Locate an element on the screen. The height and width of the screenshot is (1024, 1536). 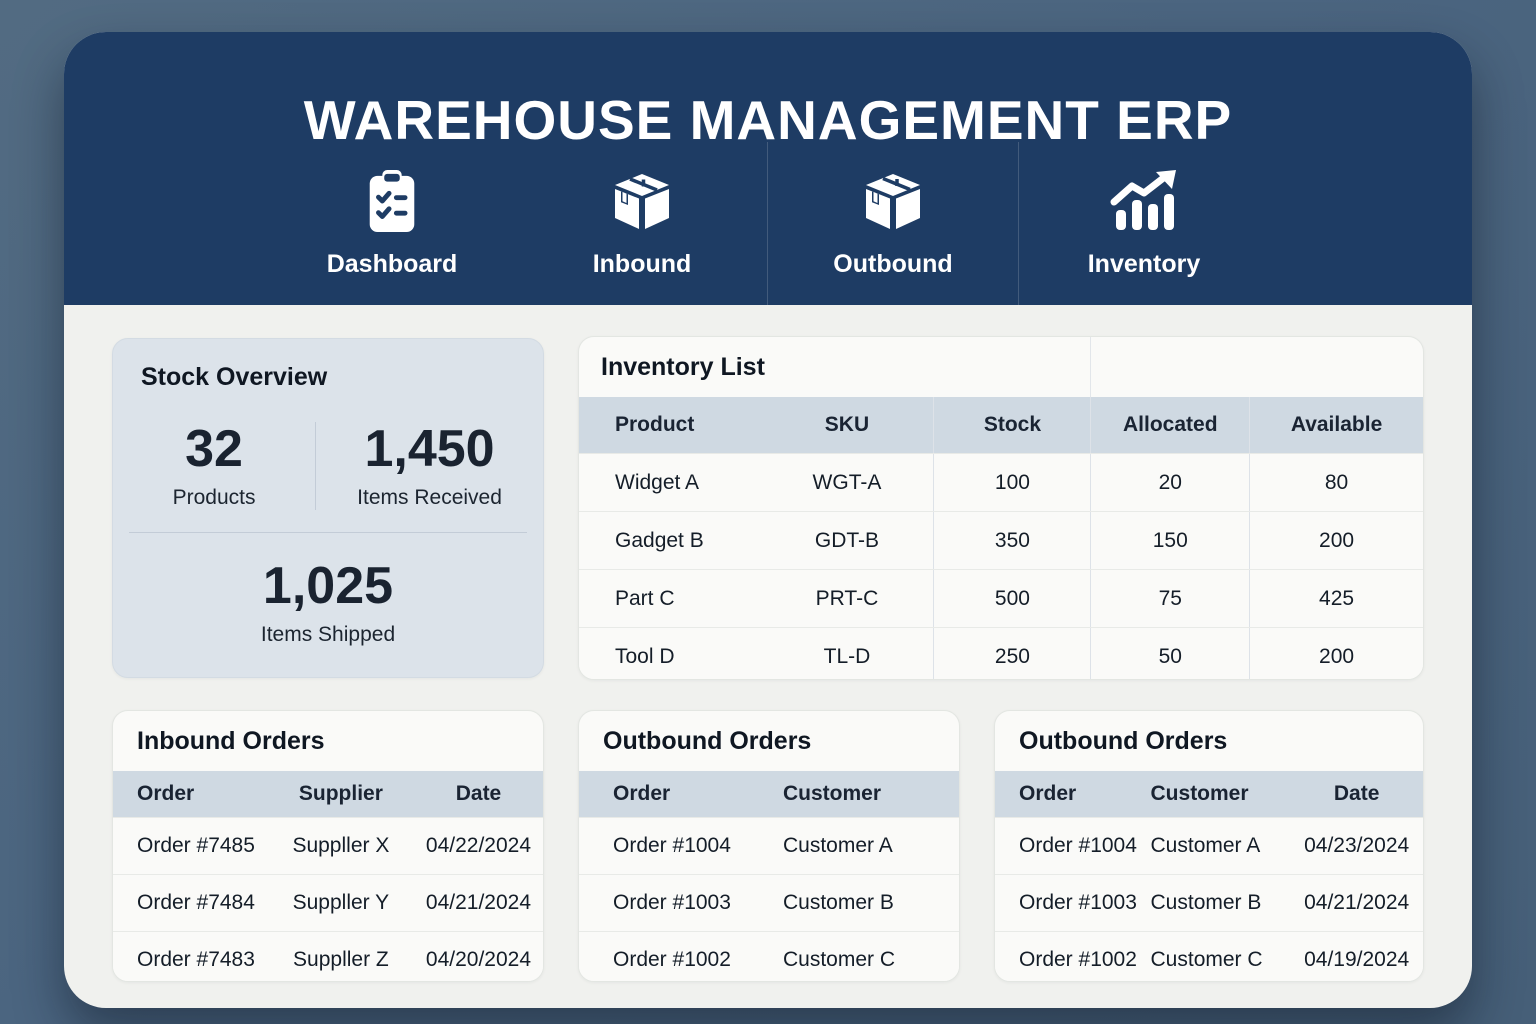
column-header-allocated: Allocated is located at coordinates (1169, 425).